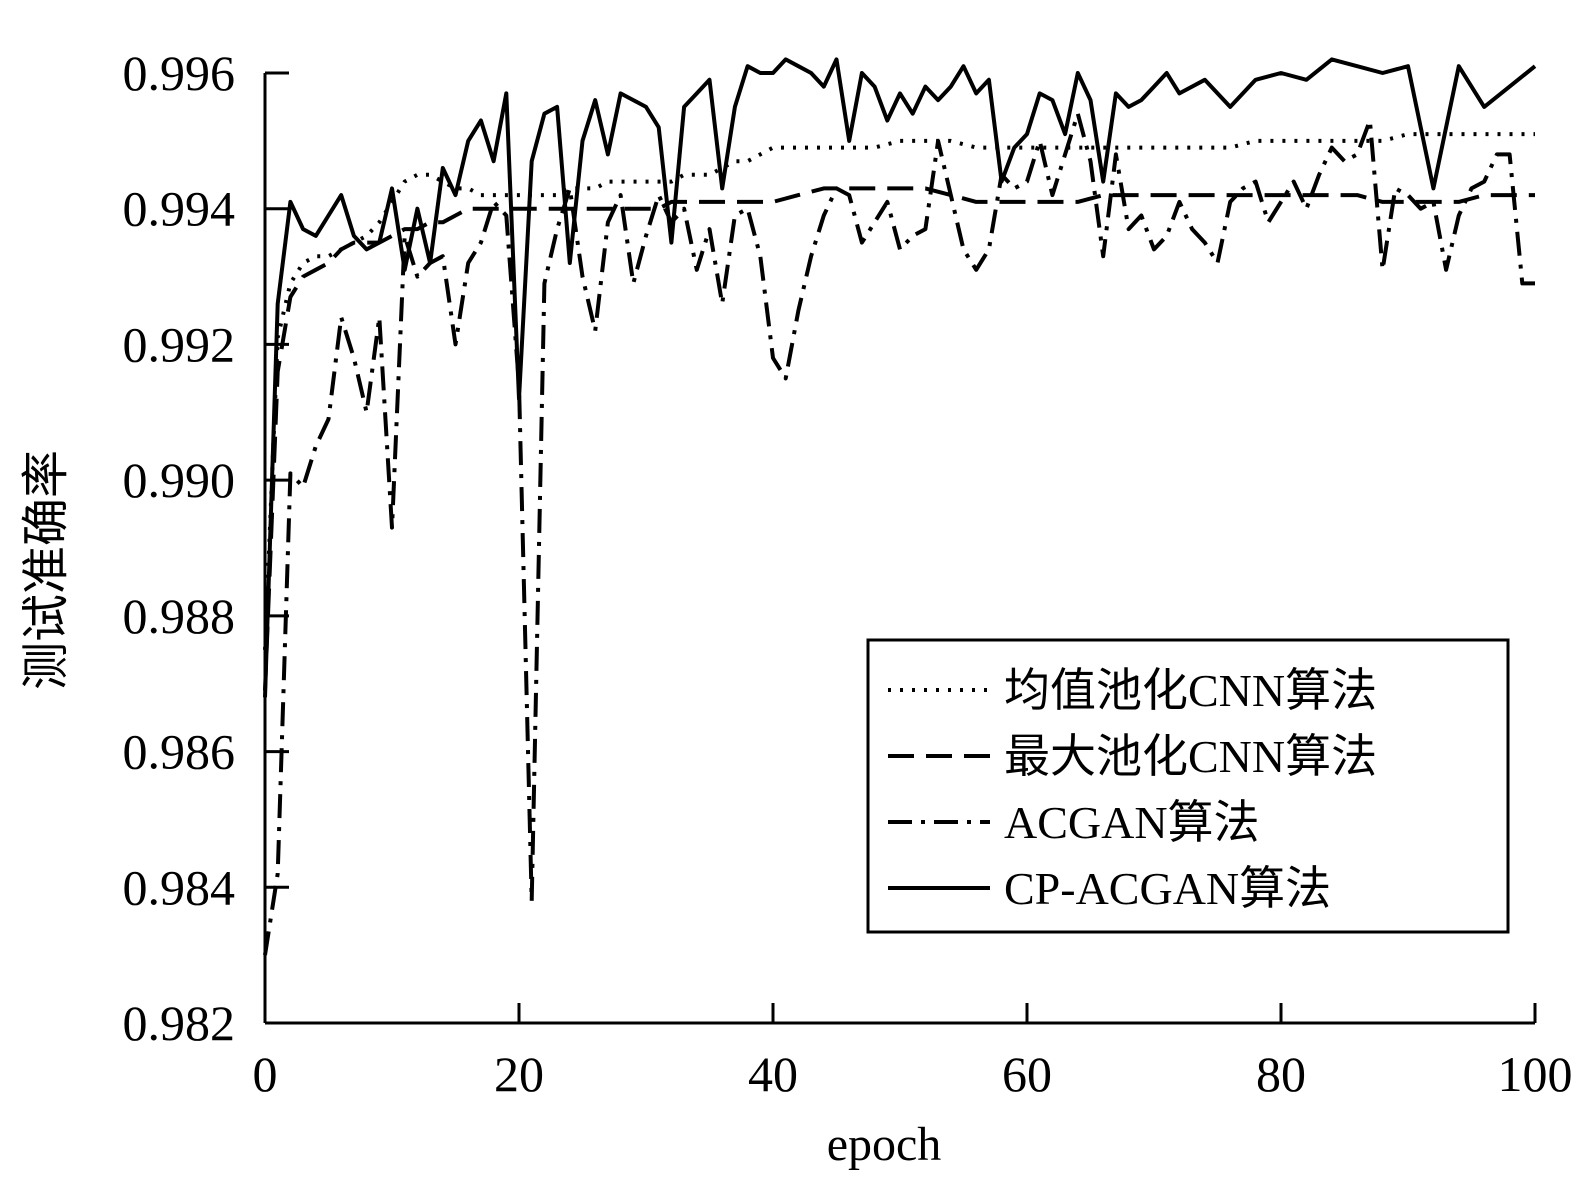  What do you see at coordinates (1167, 888) in the screenshot?
I see `legend-label-4: CP-ACGAN算法` at bounding box center [1167, 888].